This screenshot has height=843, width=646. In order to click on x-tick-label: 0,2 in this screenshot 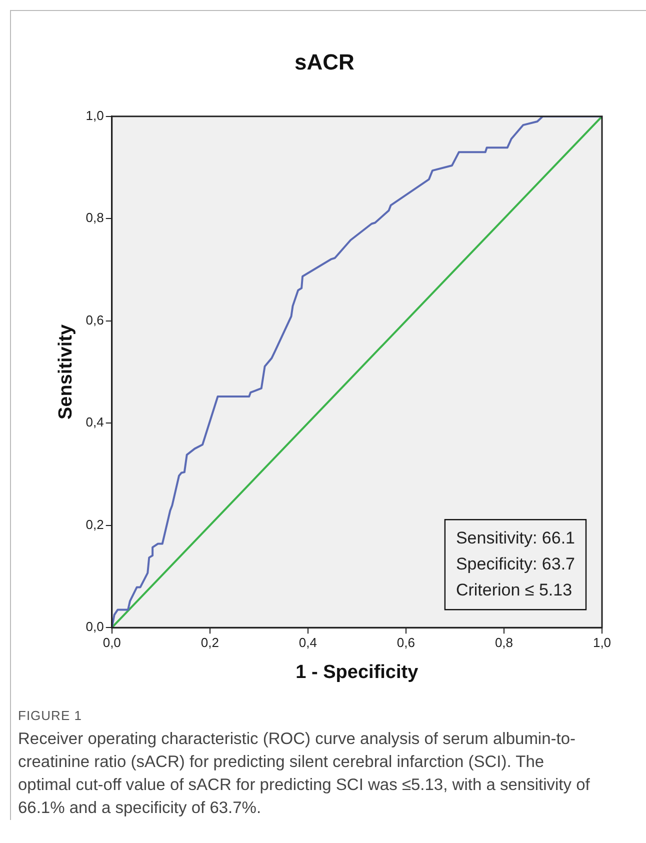, I will do `click(209, 642)`.